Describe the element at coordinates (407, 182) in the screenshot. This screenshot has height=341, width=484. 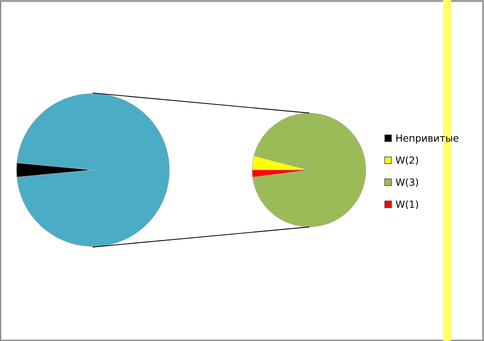
I see `legend-label: W(3)` at that location.